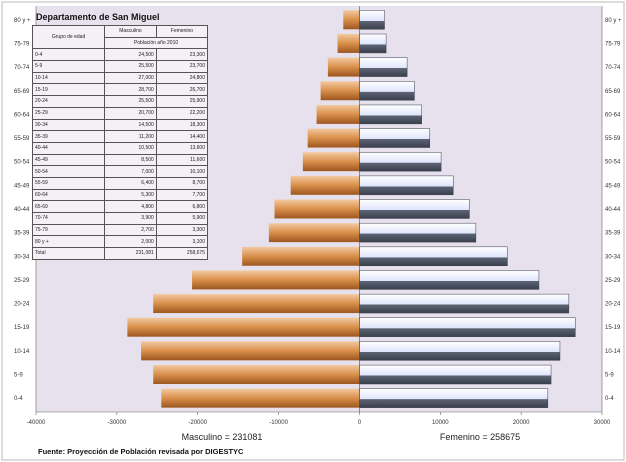 The height and width of the screenshot is (462, 626). Describe the element at coordinates (130, 55) in the screenshot. I see `table-cell-male: 24,500` at that location.